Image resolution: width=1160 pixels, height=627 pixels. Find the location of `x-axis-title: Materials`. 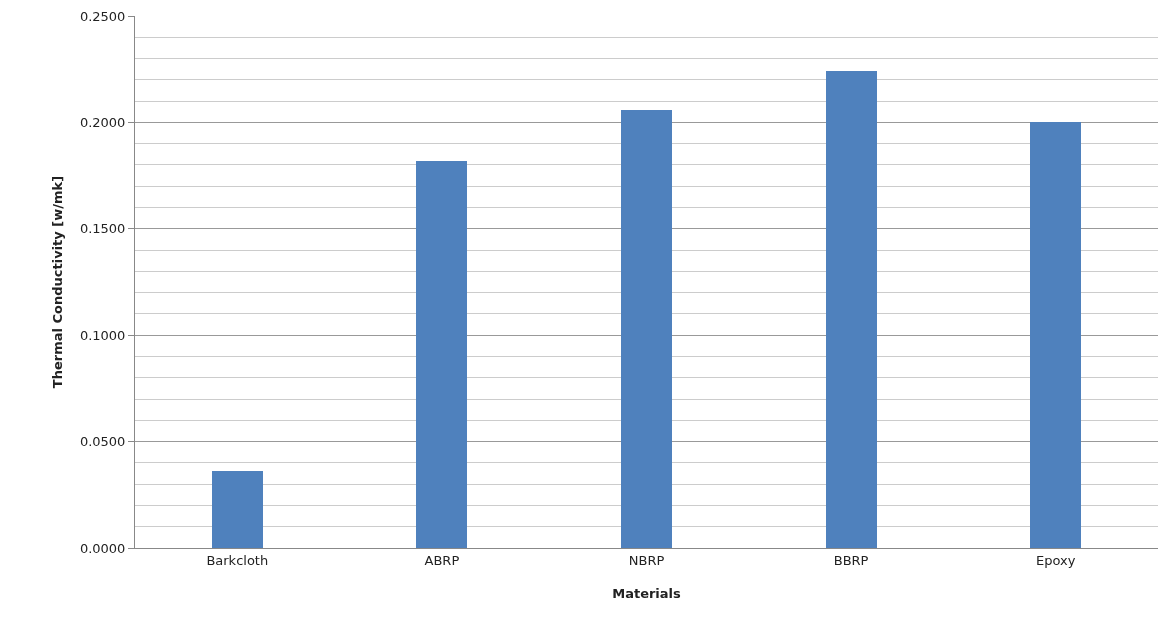

x-axis-title: Materials is located at coordinates (647, 594).